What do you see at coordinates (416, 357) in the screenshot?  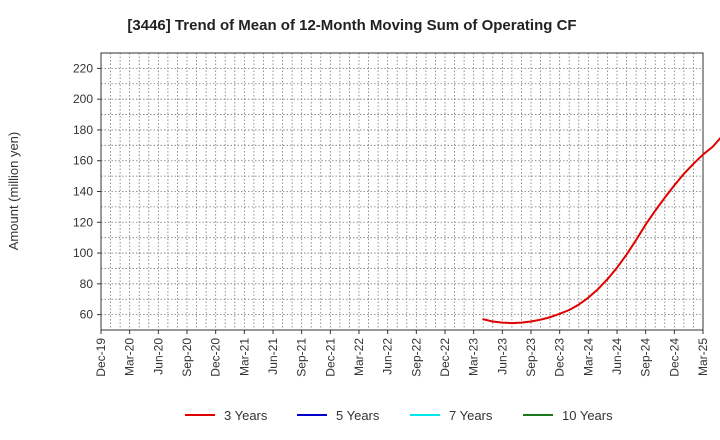 I see `x-tick-label: Sep-22` at bounding box center [416, 357].